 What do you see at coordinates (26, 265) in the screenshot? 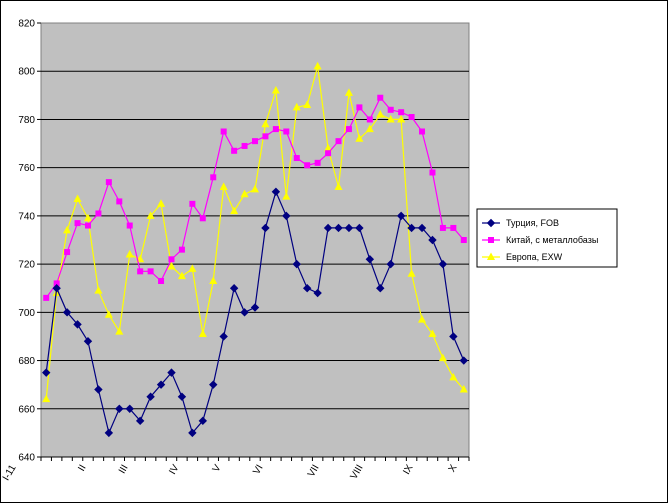
I see `y-tick-label: 720` at bounding box center [26, 265].